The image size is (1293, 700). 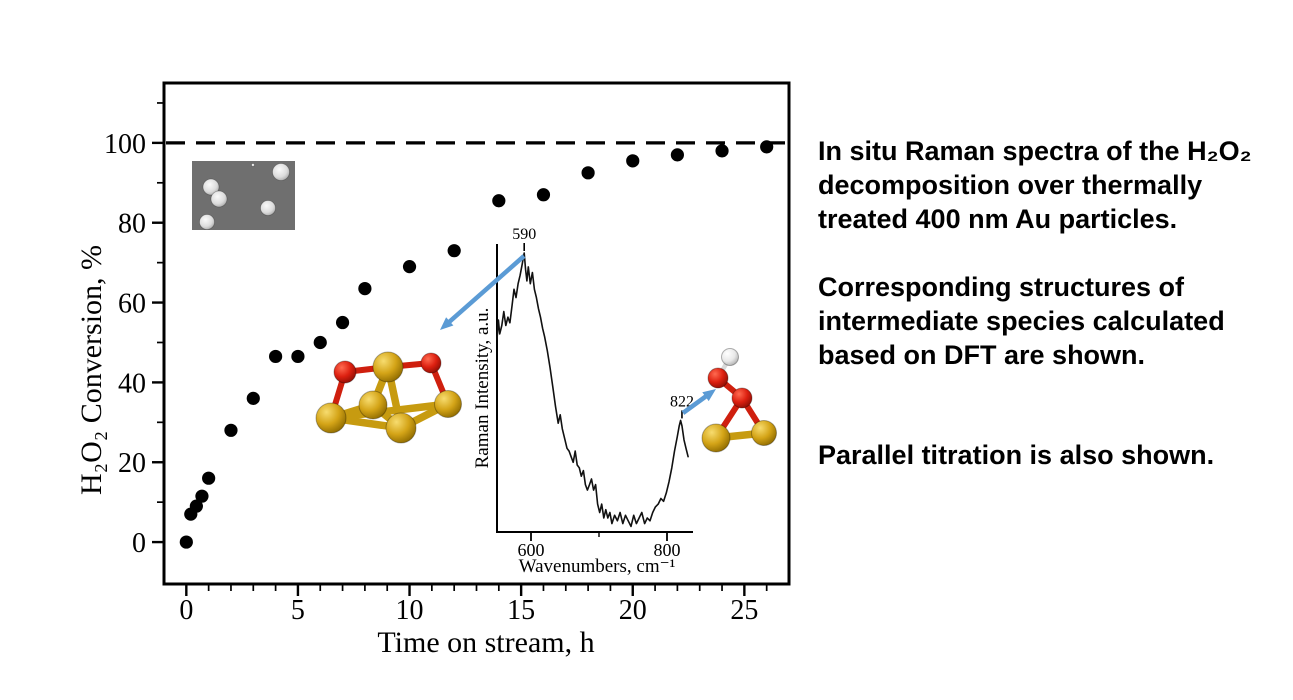 I want to click on peak-label: 822, so click(x=682, y=401).